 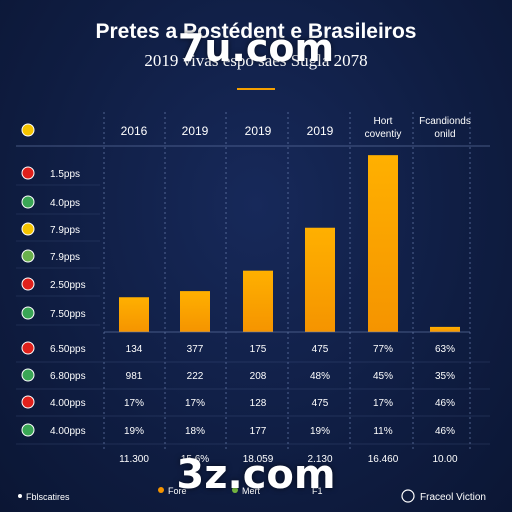 I want to click on table-cell-0-2: 175, so click(x=258, y=349).